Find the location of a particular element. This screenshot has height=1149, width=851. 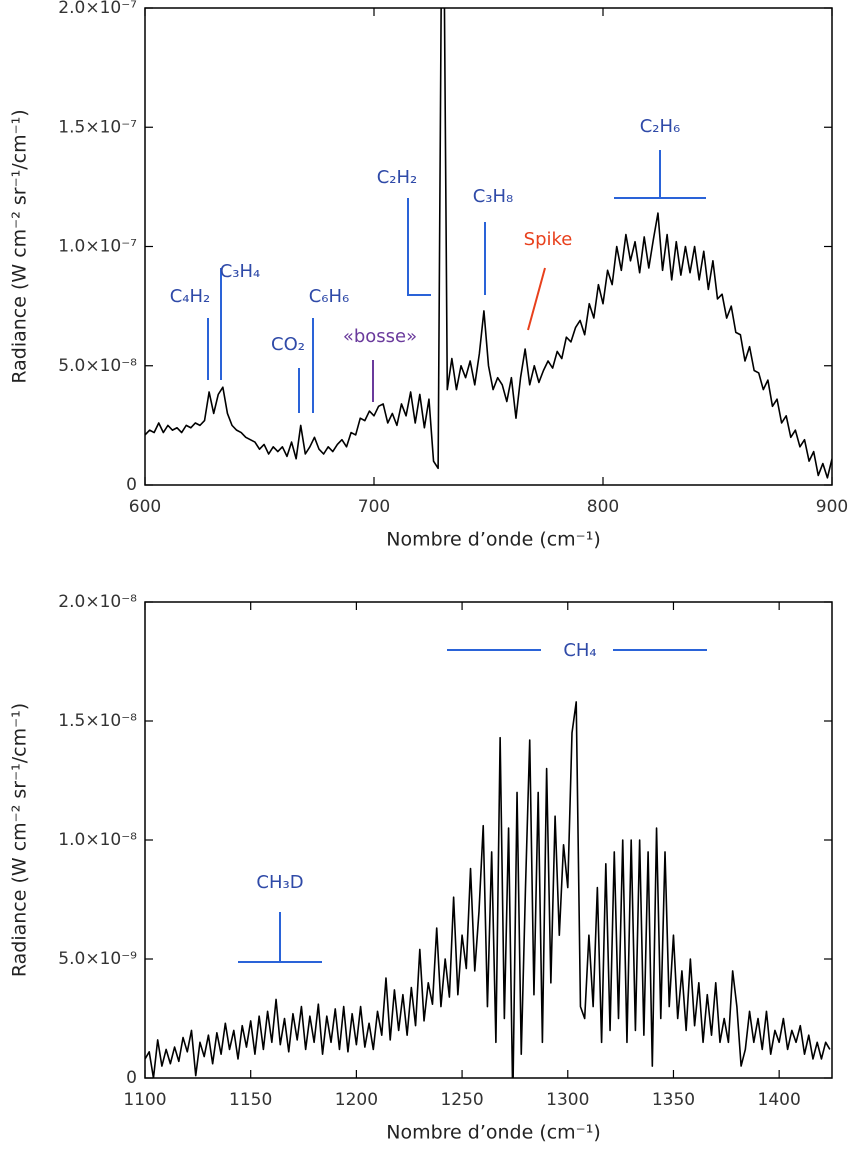

x-tick-label: 1100 is located at coordinates (144, 1100).